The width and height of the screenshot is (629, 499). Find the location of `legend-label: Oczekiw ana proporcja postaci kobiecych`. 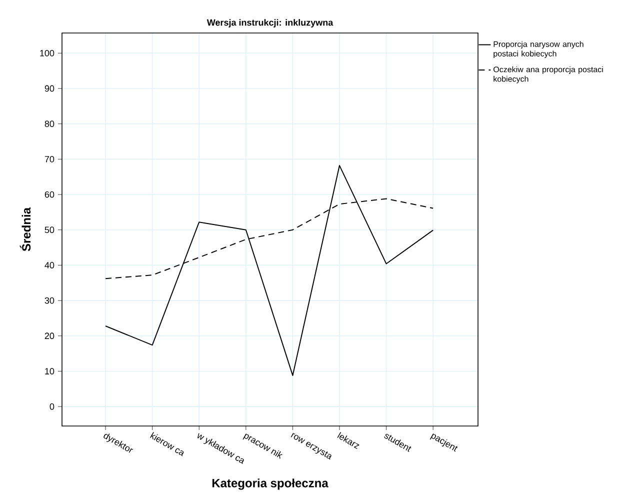

legend-label: Oczekiw ana proporcja postaci kobiecych is located at coordinates (548, 75).